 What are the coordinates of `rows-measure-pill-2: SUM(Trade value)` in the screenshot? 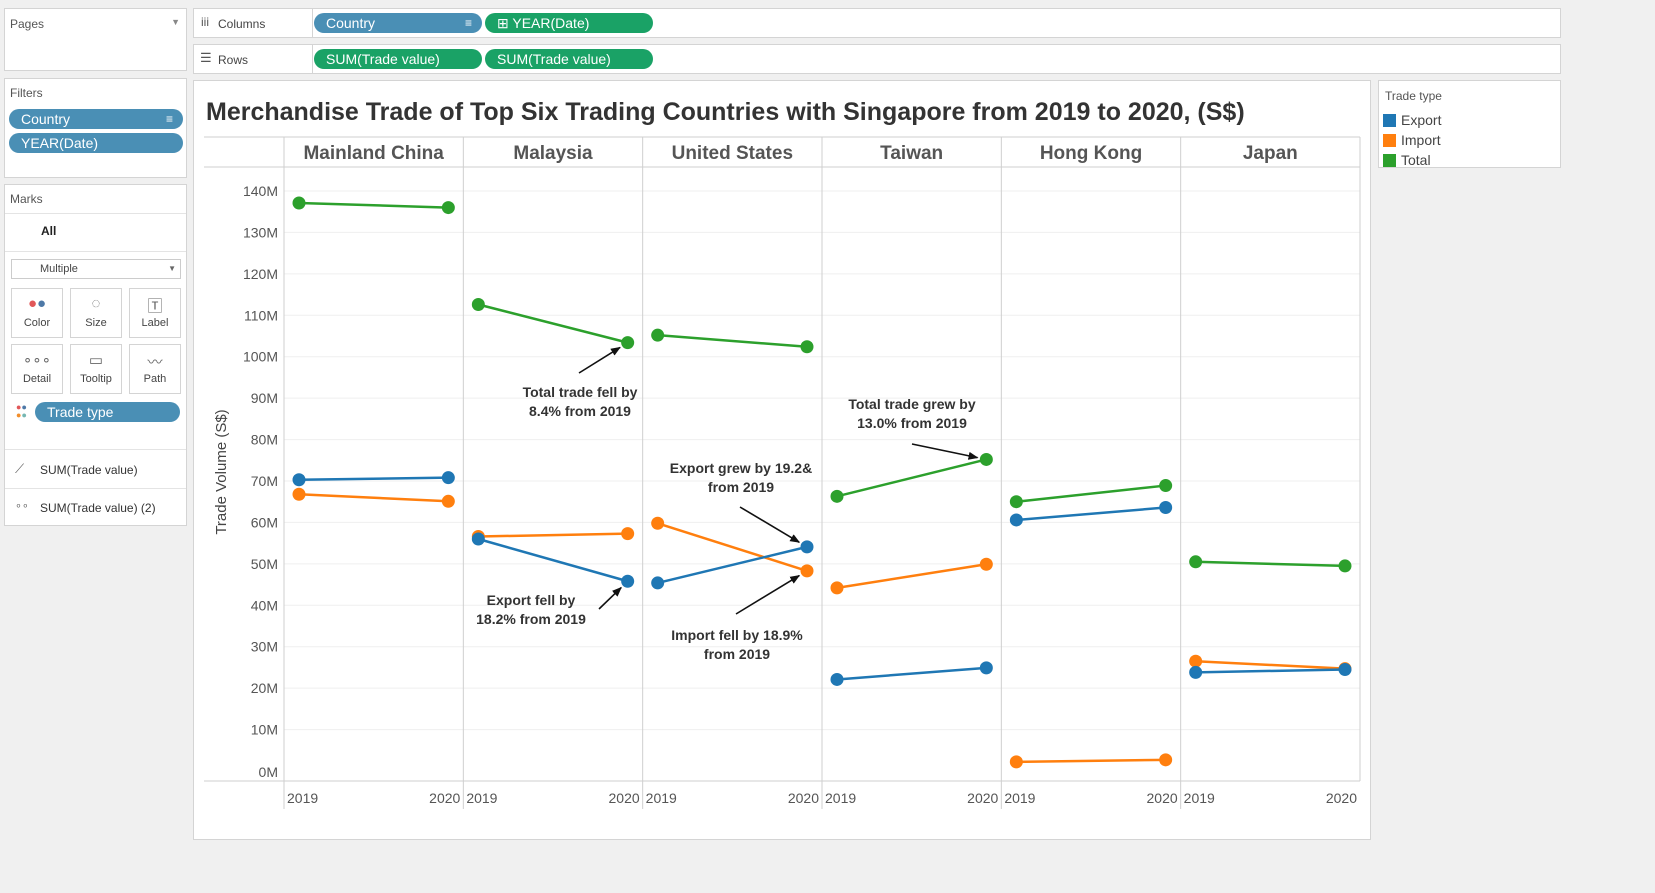 It's located at (569, 59).